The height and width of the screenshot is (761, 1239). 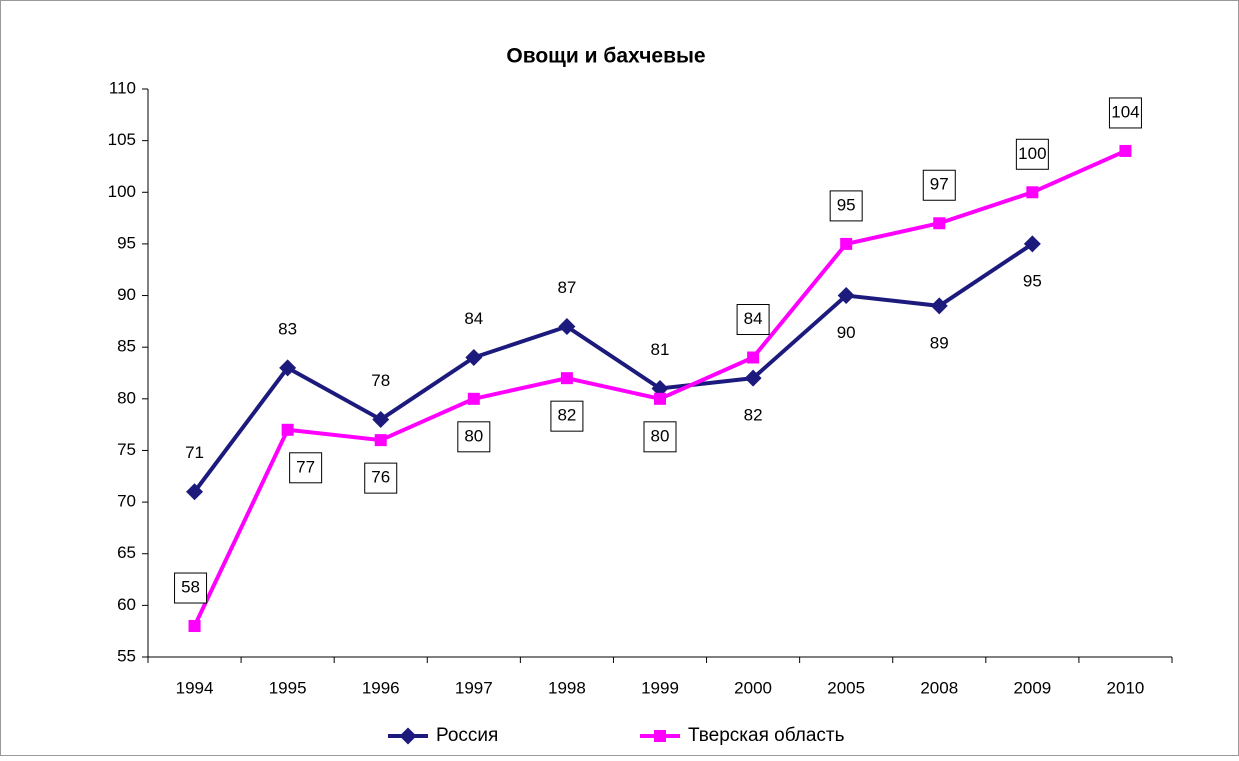 I want to click on legend-label: Россия, so click(x=467, y=735).